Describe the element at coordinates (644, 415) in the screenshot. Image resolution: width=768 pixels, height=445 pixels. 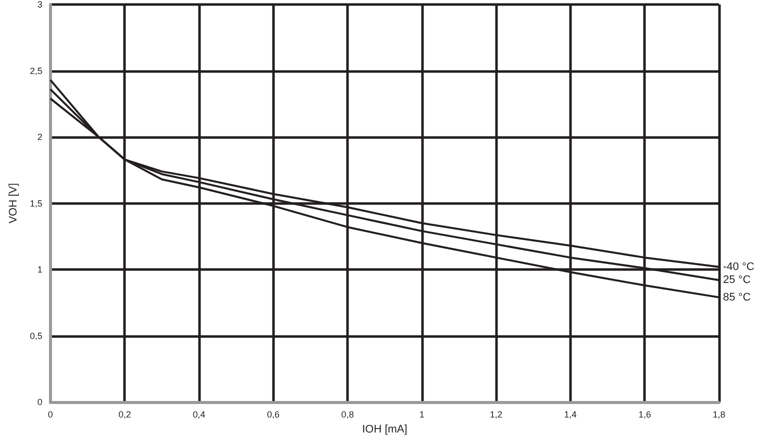
I see `x-tick-label: 1,6` at that location.